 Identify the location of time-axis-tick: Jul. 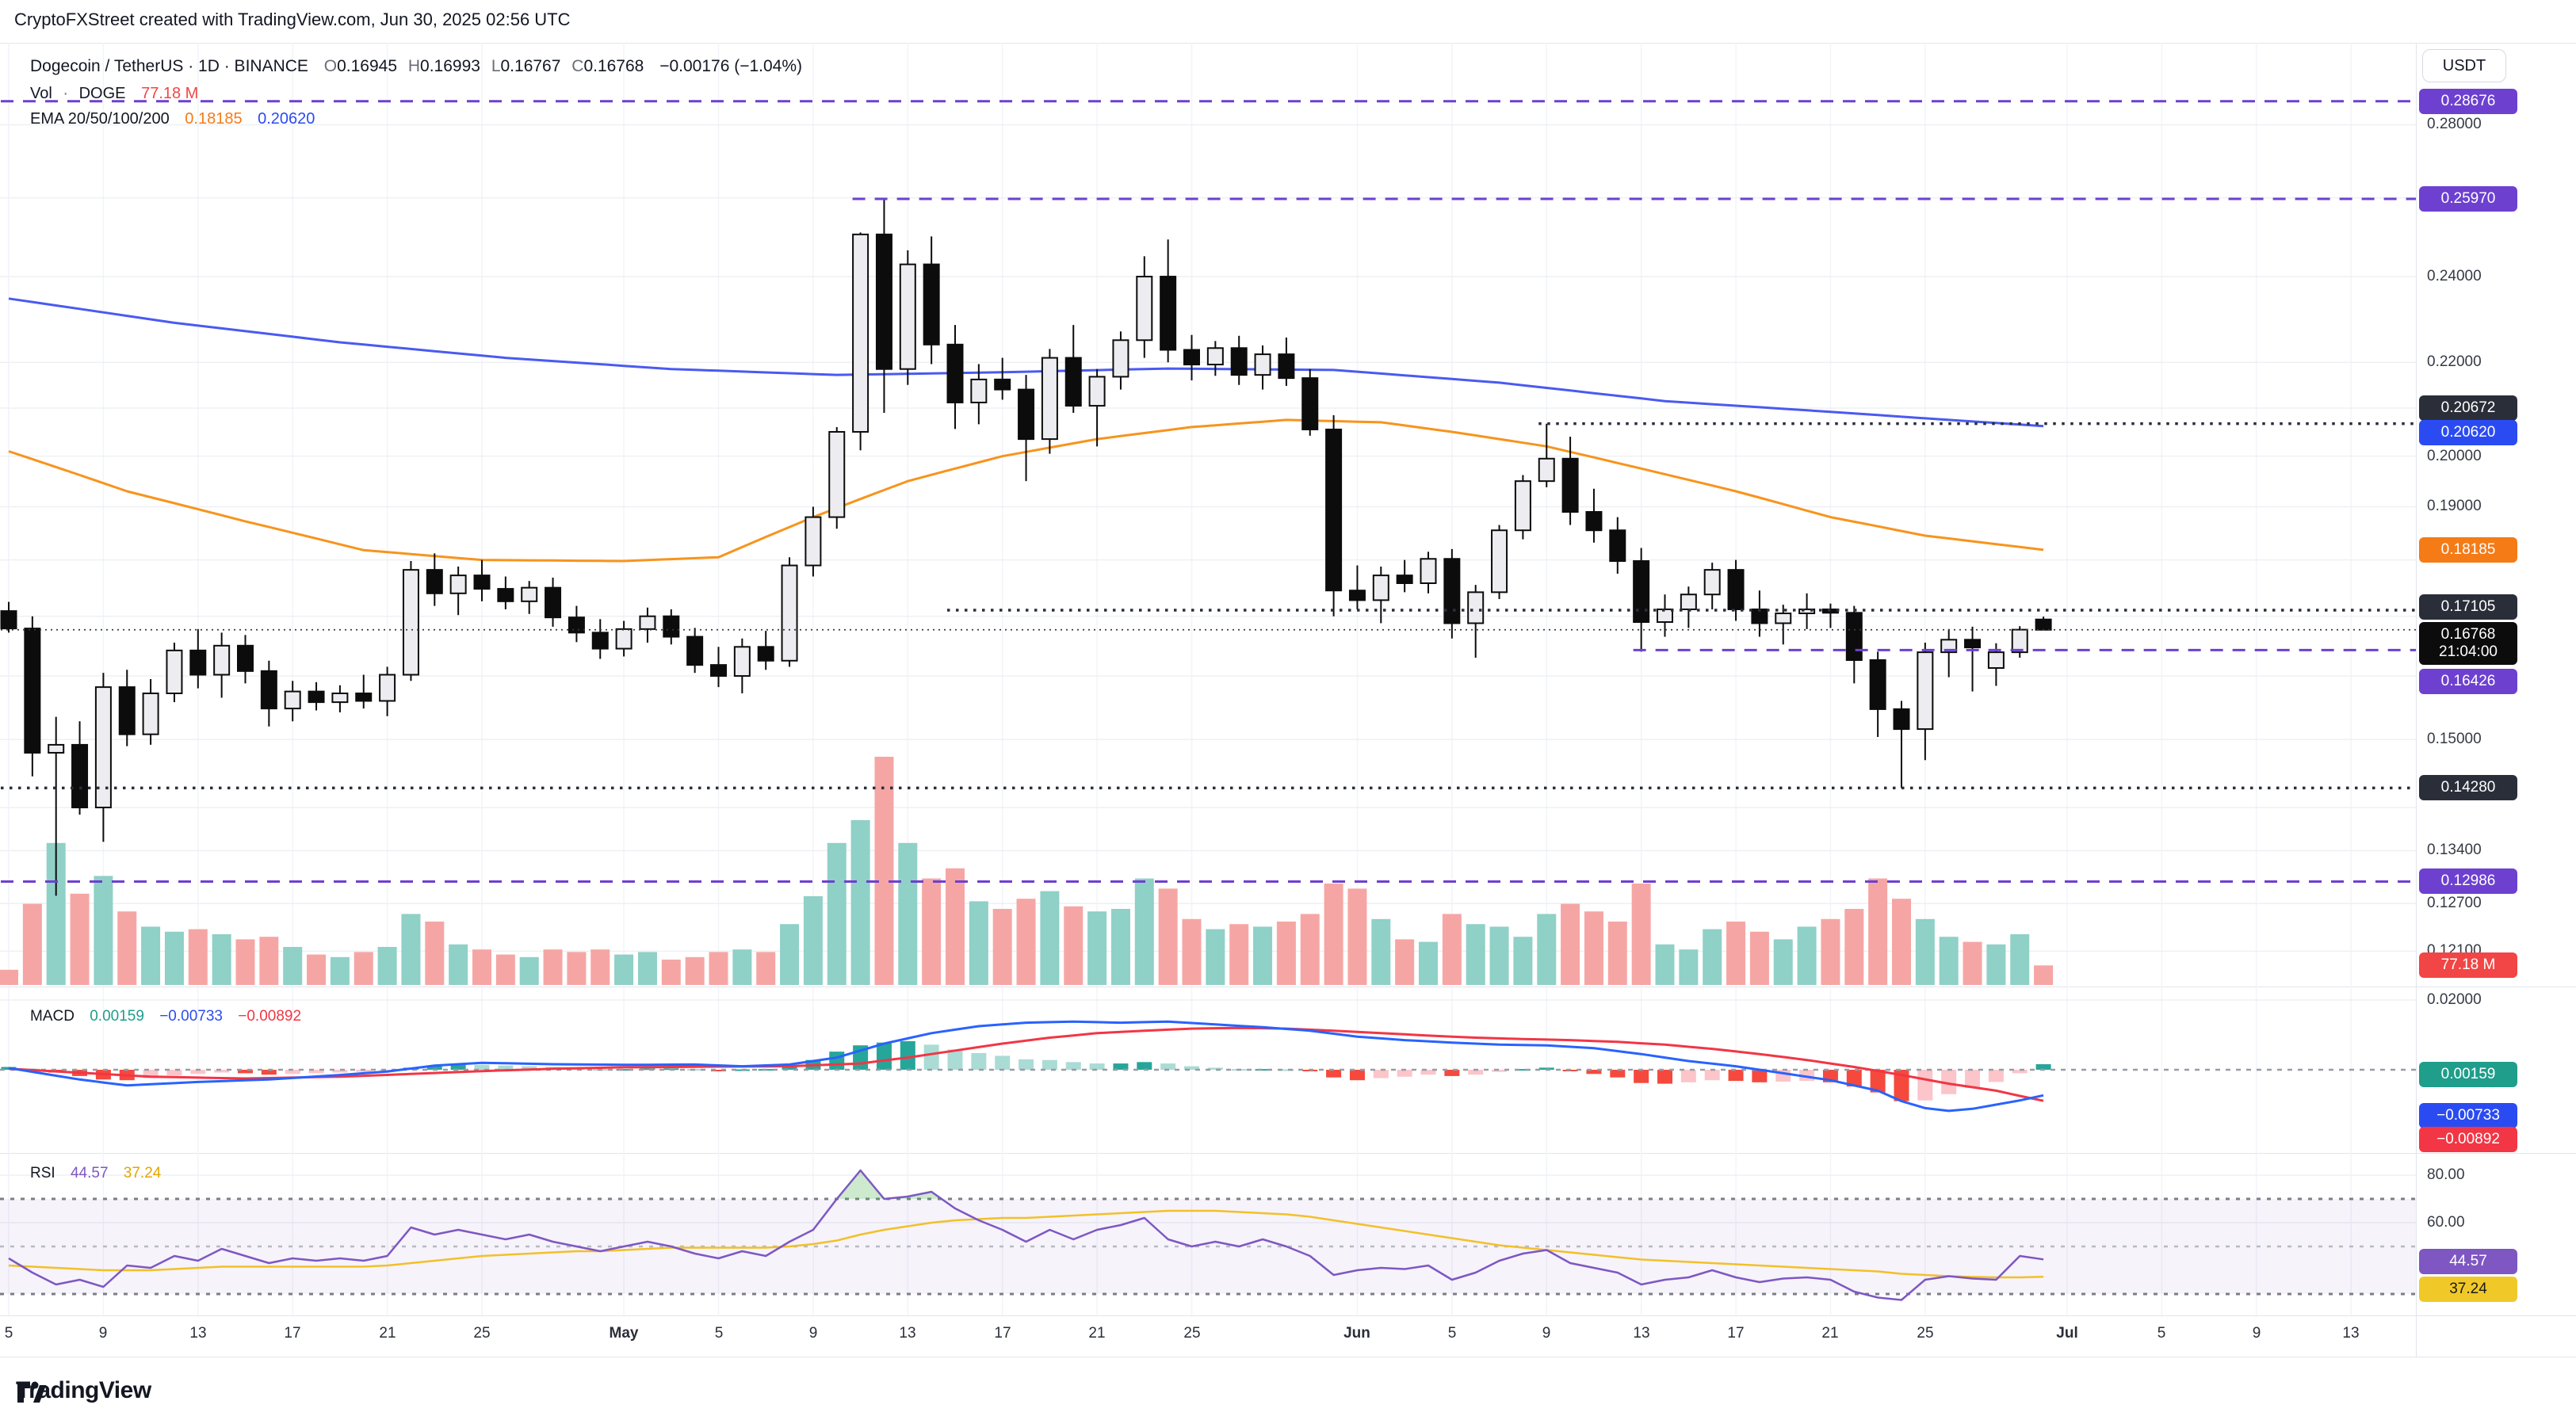
(2067, 1334).